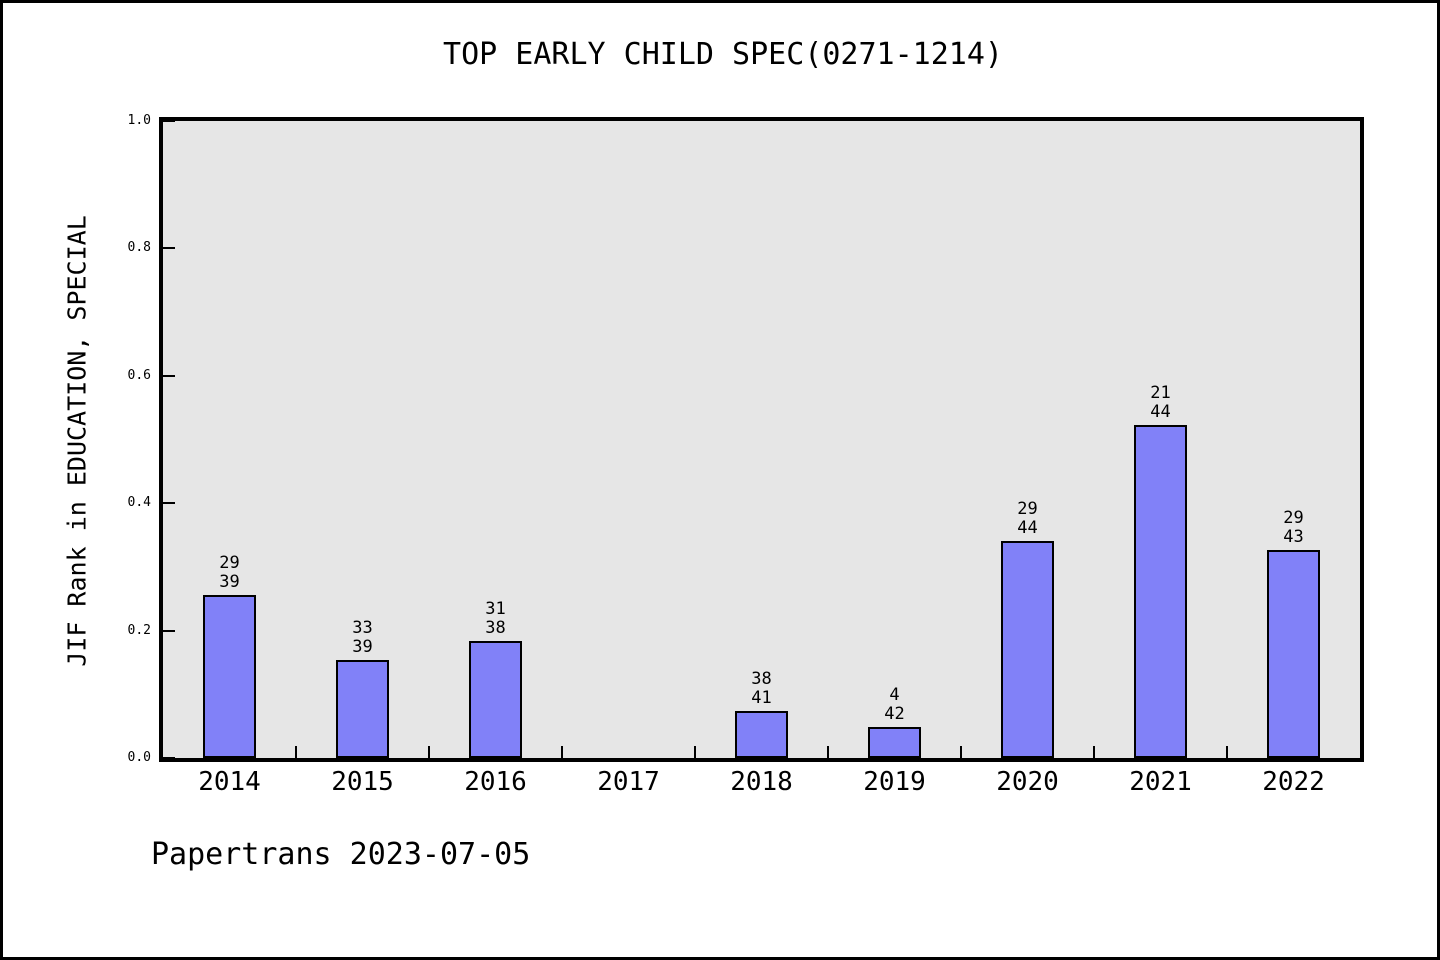  I want to click on bar-value-label: 4 42, so click(895, 705).